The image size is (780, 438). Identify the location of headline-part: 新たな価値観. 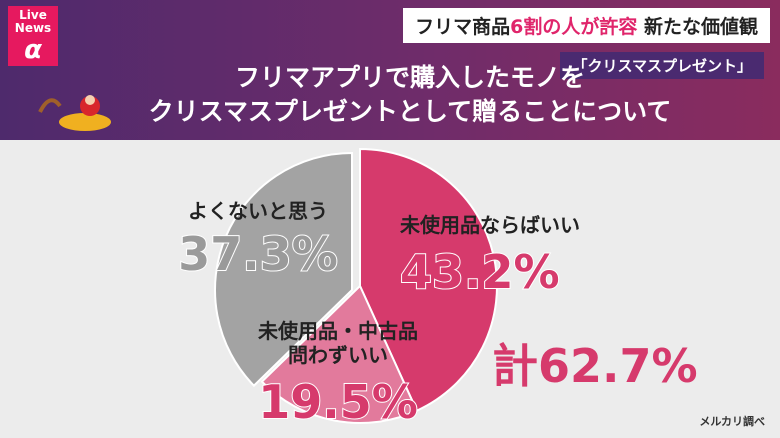
(697, 27).